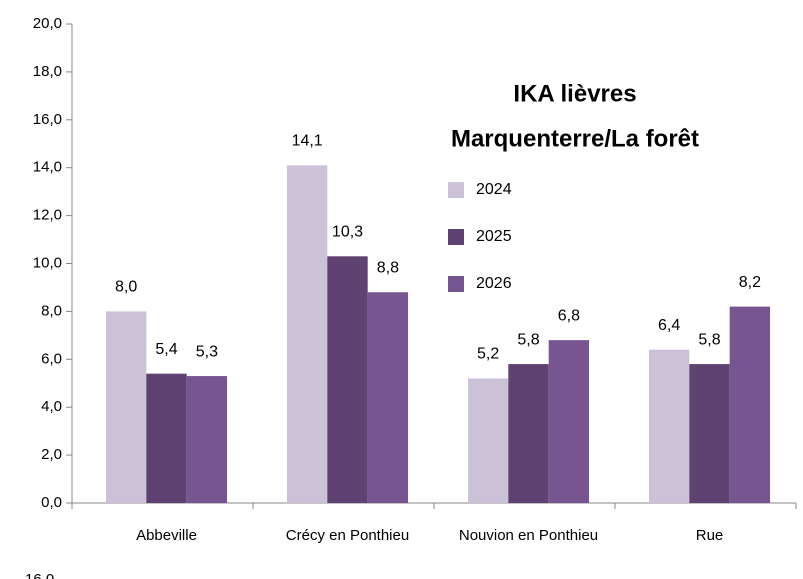  I want to click on y-tick-label: 4,0, so click(51, 406).